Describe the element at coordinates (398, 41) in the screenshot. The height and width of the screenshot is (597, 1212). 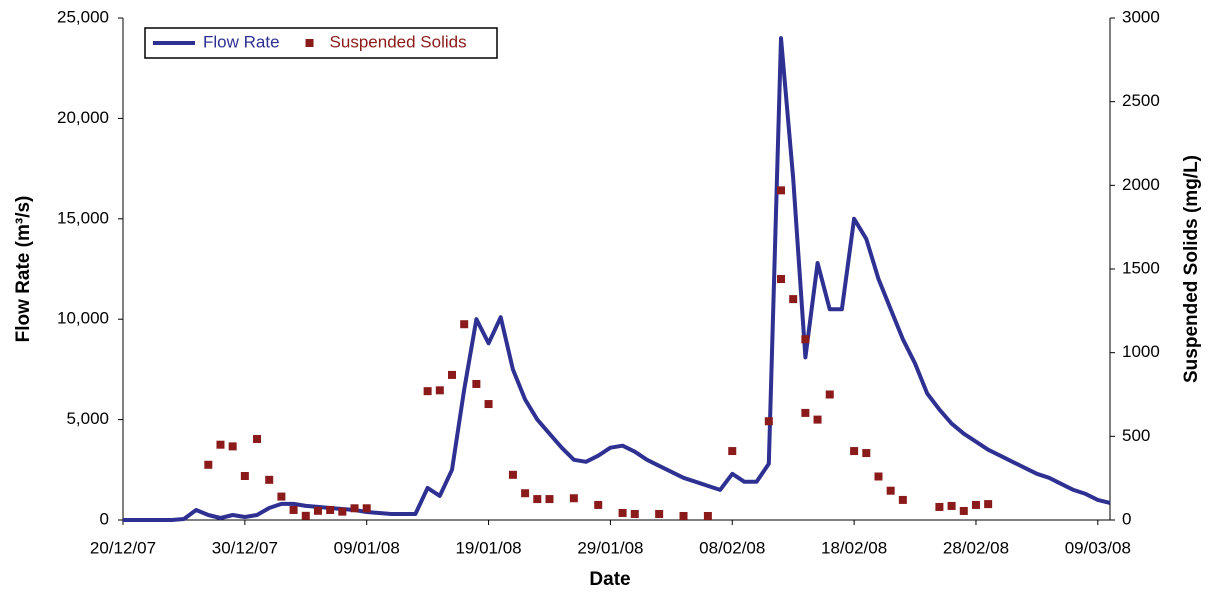
I see `legend-label: Suspended Solids` at that location.